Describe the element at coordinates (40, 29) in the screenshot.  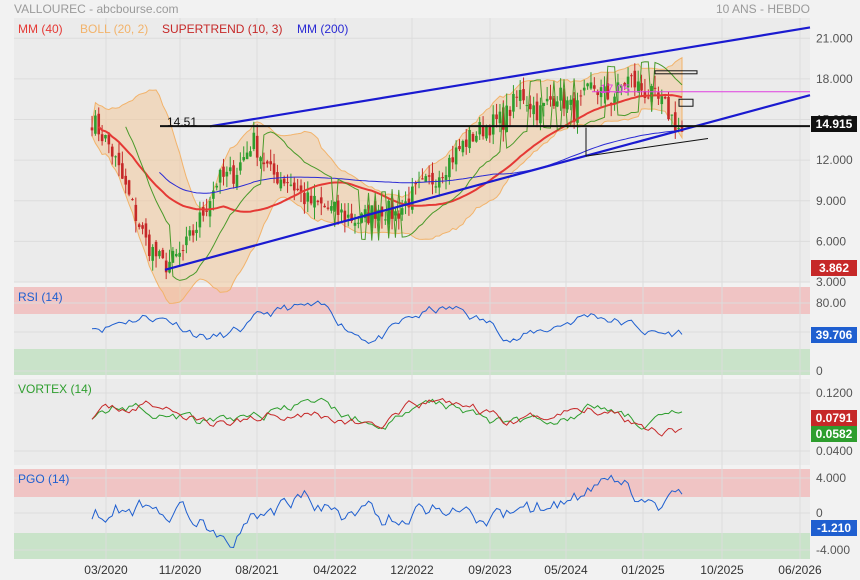
I see `legend-mm40: MM (40)` at that location.